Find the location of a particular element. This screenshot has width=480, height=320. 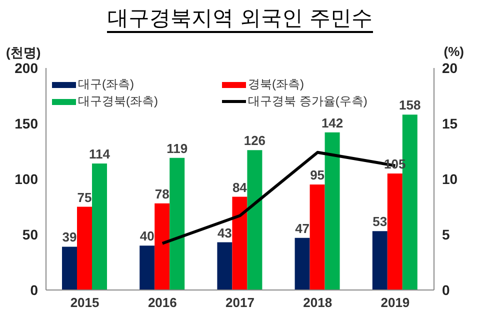

data-label: 84 is located at coordinates (240, 187).